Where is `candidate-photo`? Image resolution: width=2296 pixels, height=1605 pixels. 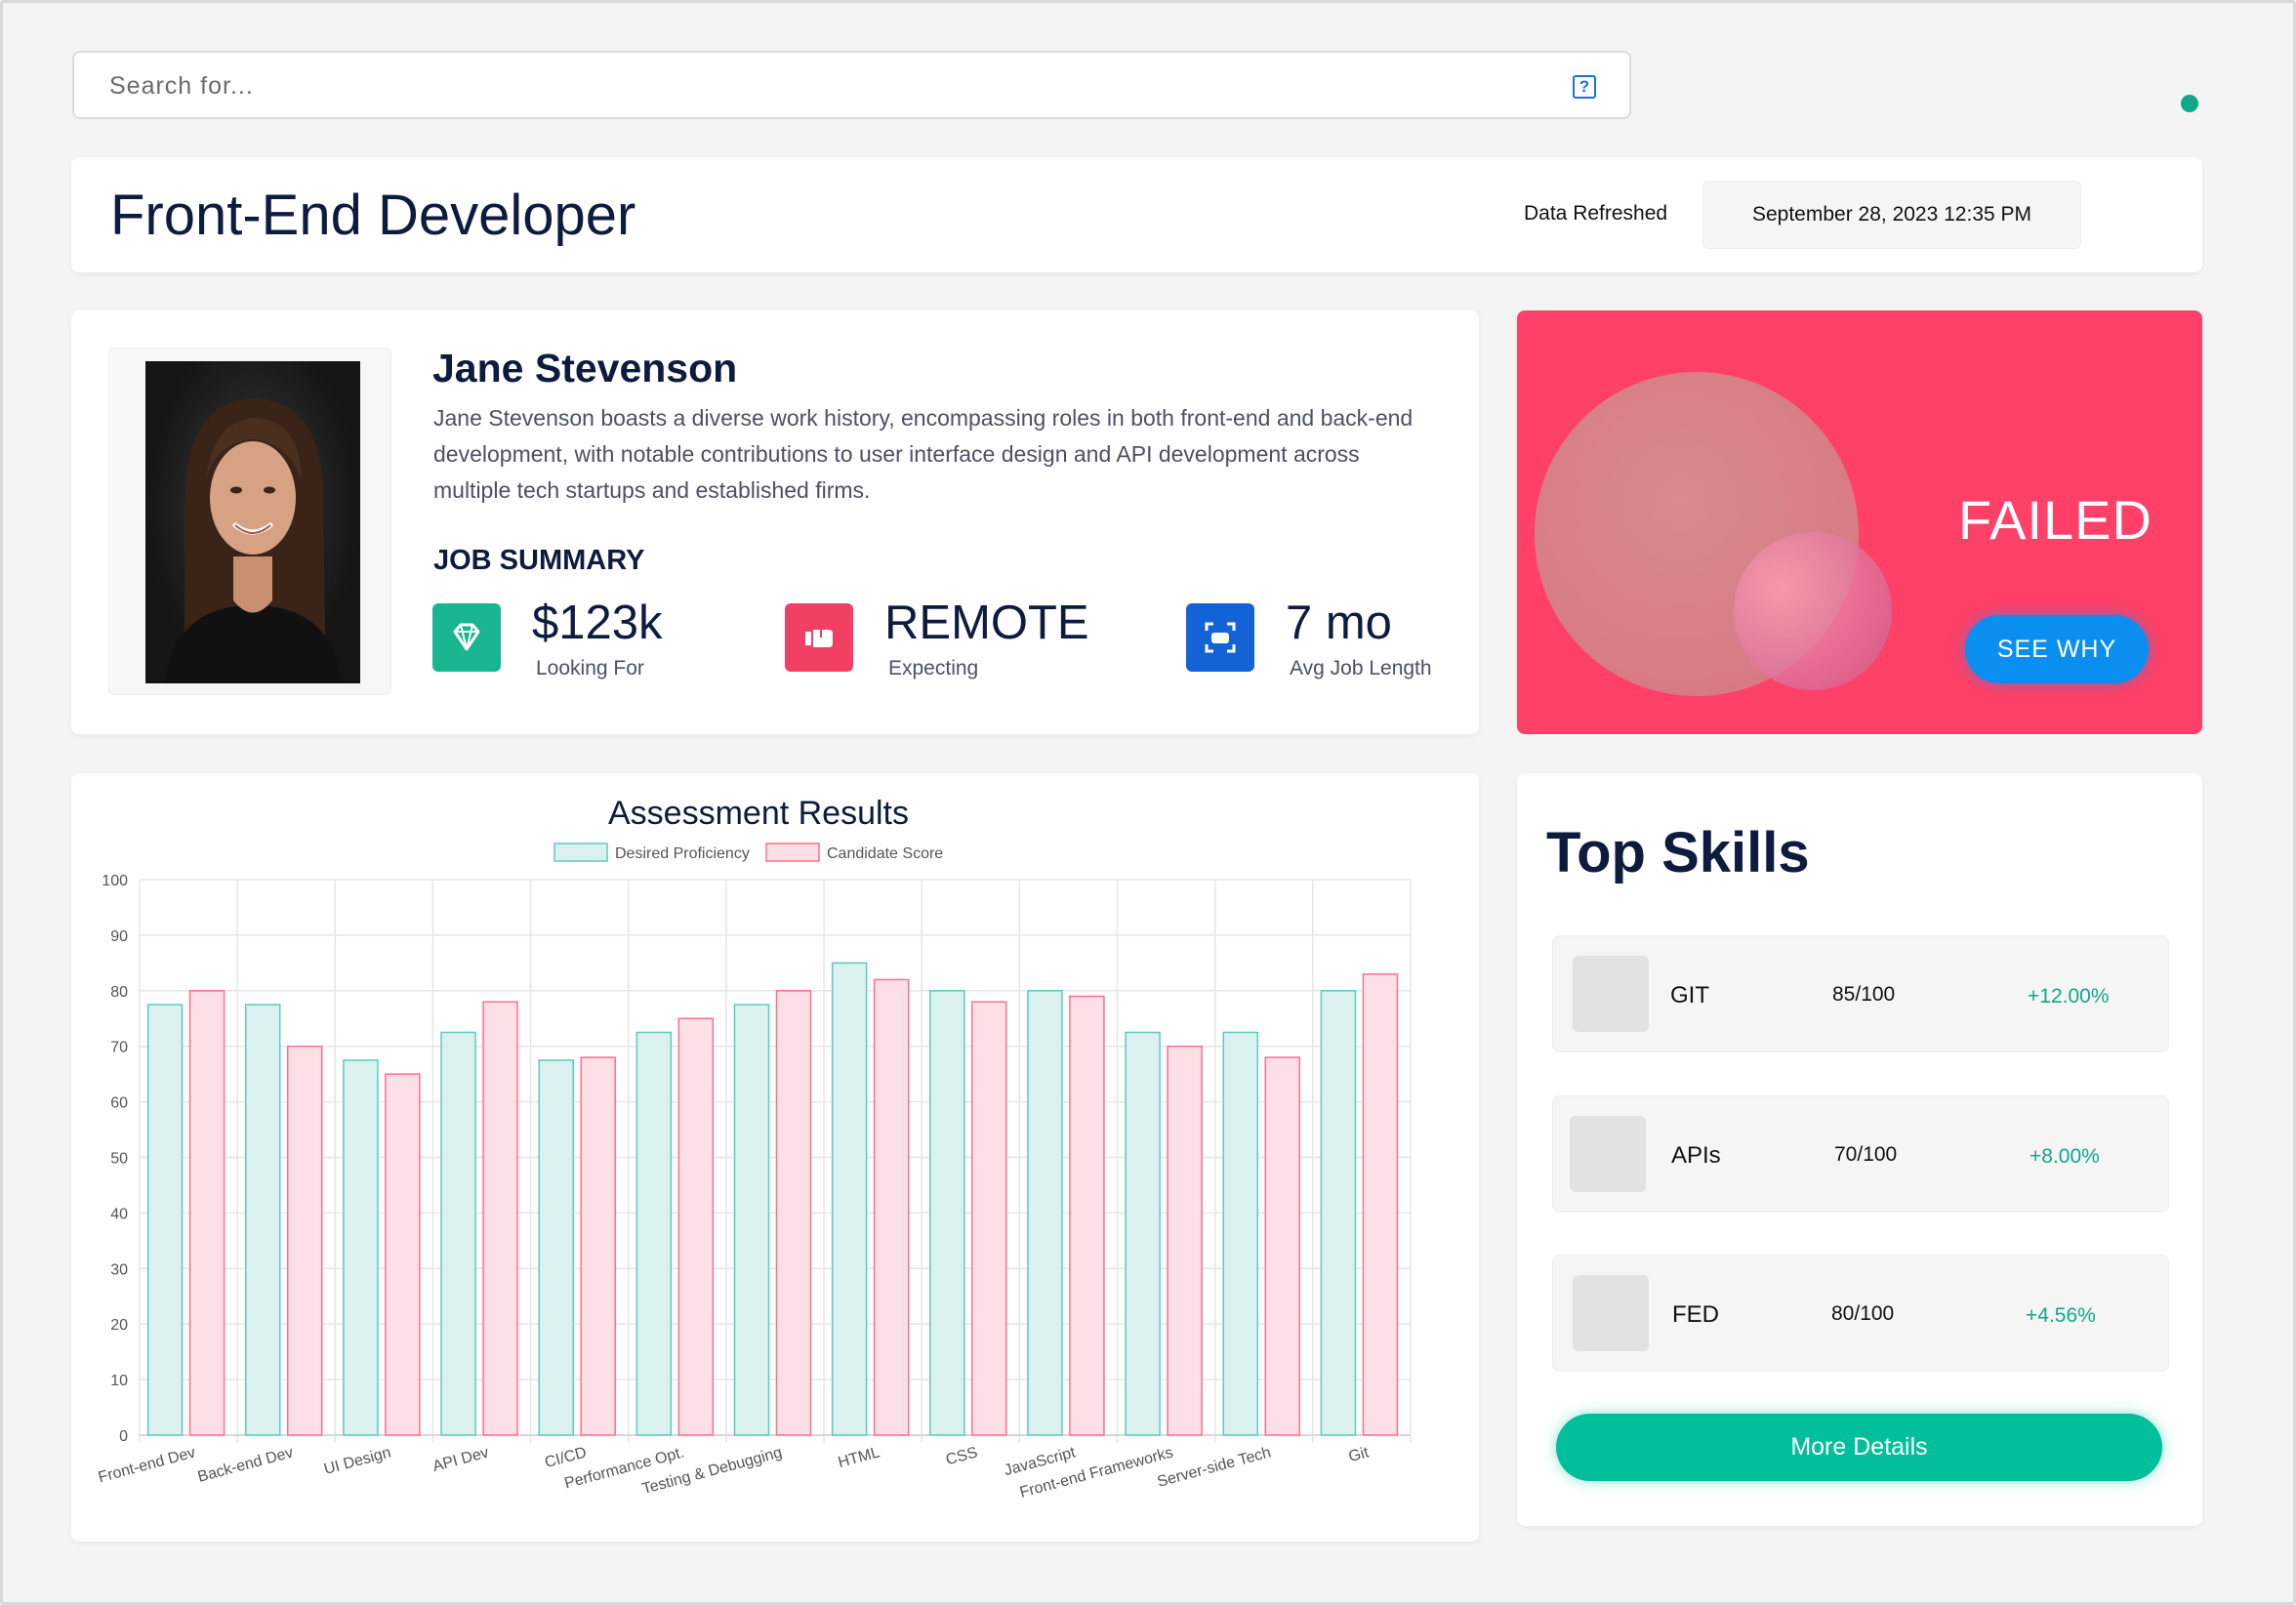 candidate-photo is located at coordinates (253, 522).